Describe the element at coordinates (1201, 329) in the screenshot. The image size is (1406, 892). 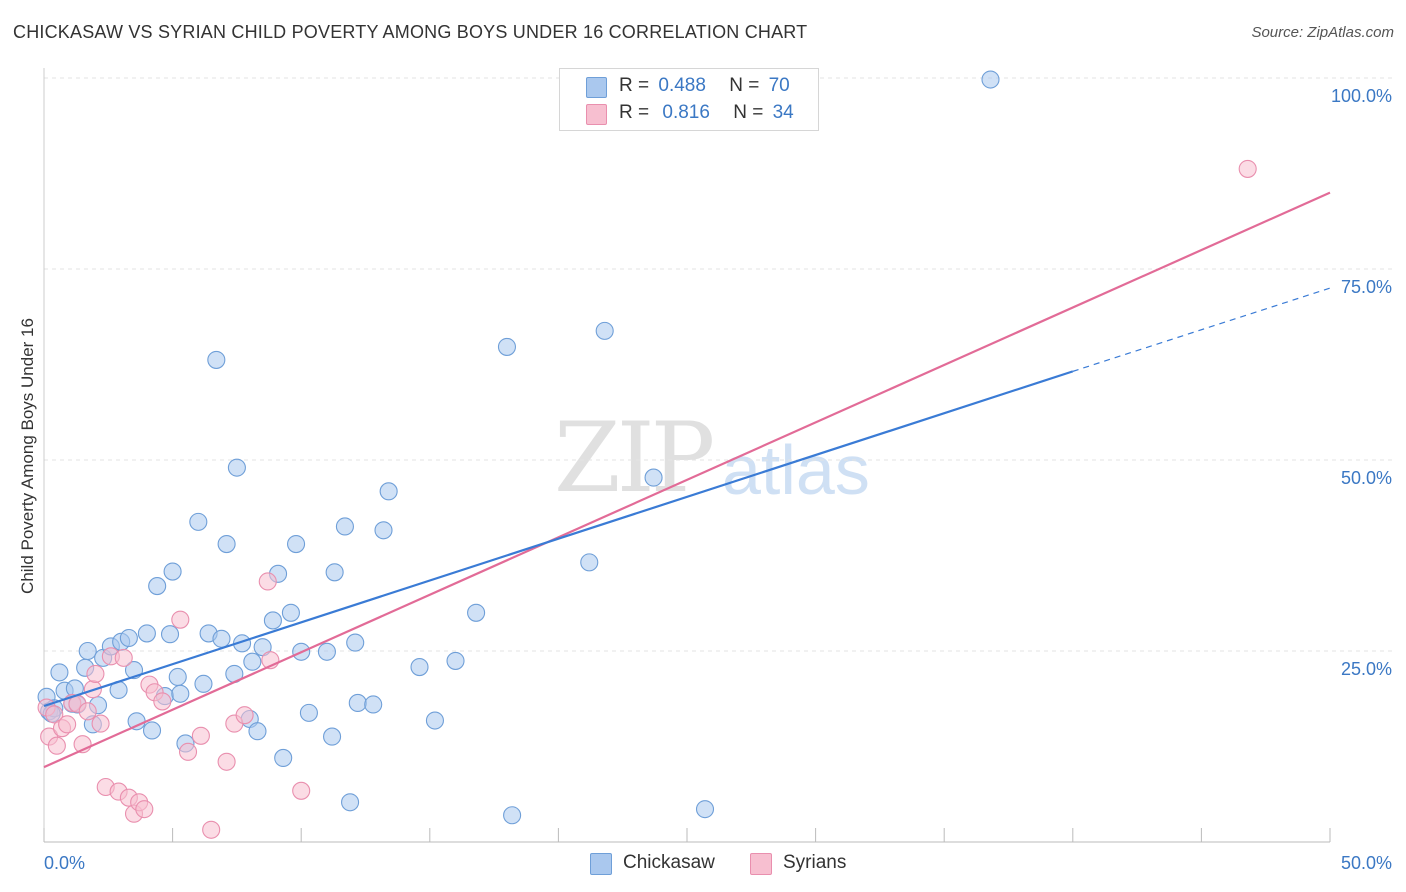
I see `chickasaw-trend-extension` at that location.